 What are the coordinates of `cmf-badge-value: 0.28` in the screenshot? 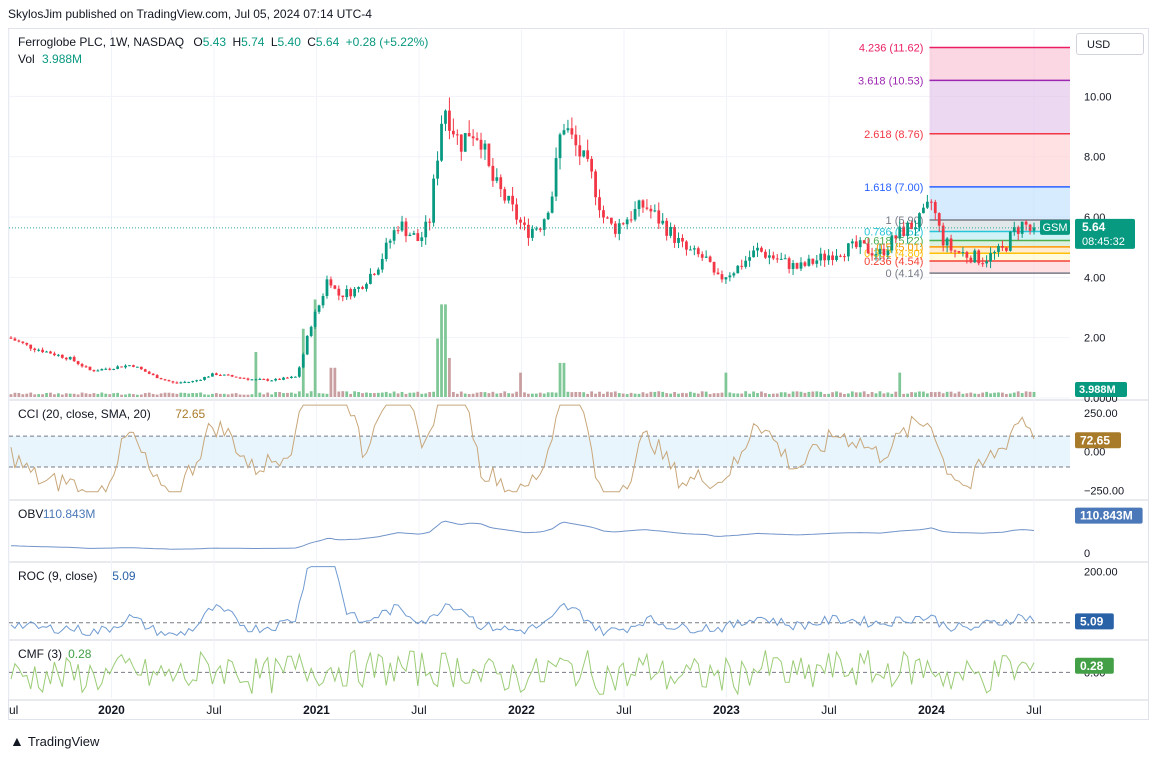 It's located at (1092, 666).